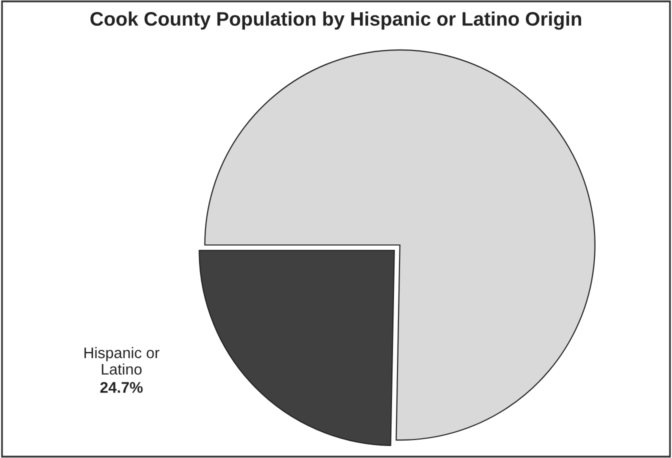 The height and width of the screenshot is (458, 672). Describe the element at coordinates (121, 387) in the screenshot. I see `data-label: 24.7%` at that location.